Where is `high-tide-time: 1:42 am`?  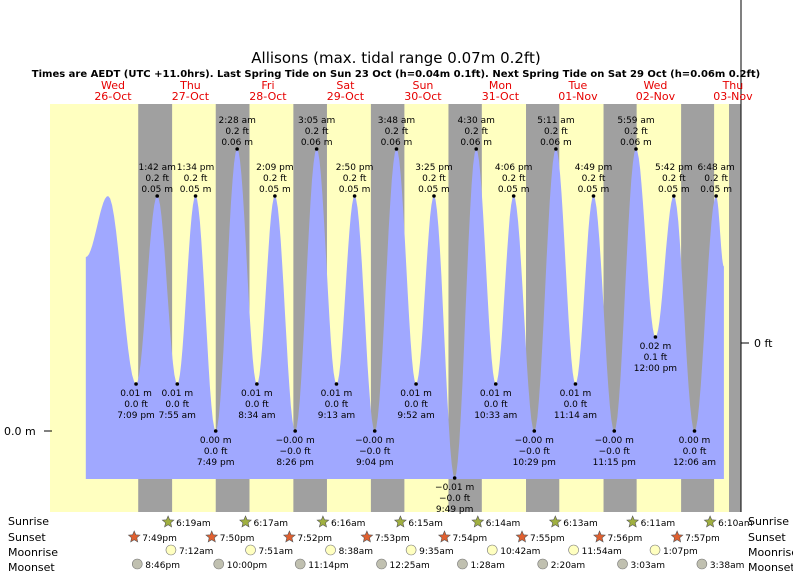 high-tide-time: 1:42 am is located at coordinates (157, 168).